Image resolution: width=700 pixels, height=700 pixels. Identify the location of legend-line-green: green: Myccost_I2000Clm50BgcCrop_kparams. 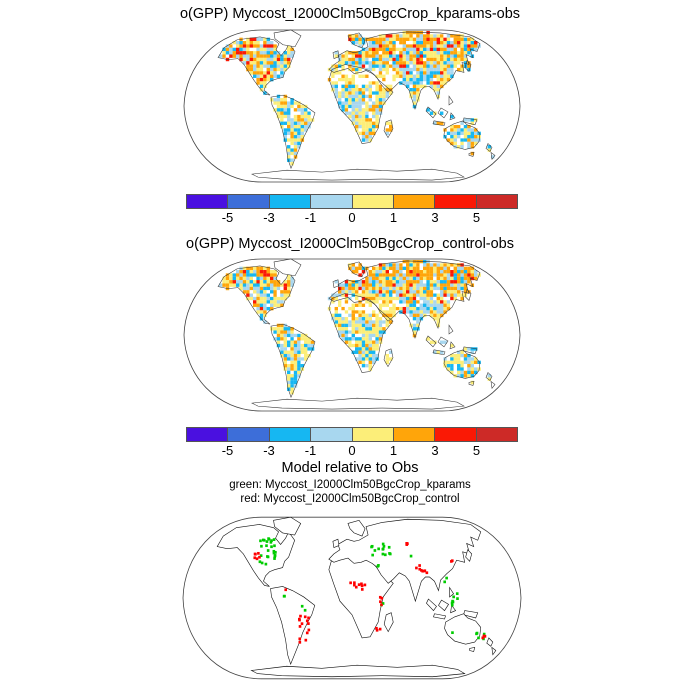
(350, 485).